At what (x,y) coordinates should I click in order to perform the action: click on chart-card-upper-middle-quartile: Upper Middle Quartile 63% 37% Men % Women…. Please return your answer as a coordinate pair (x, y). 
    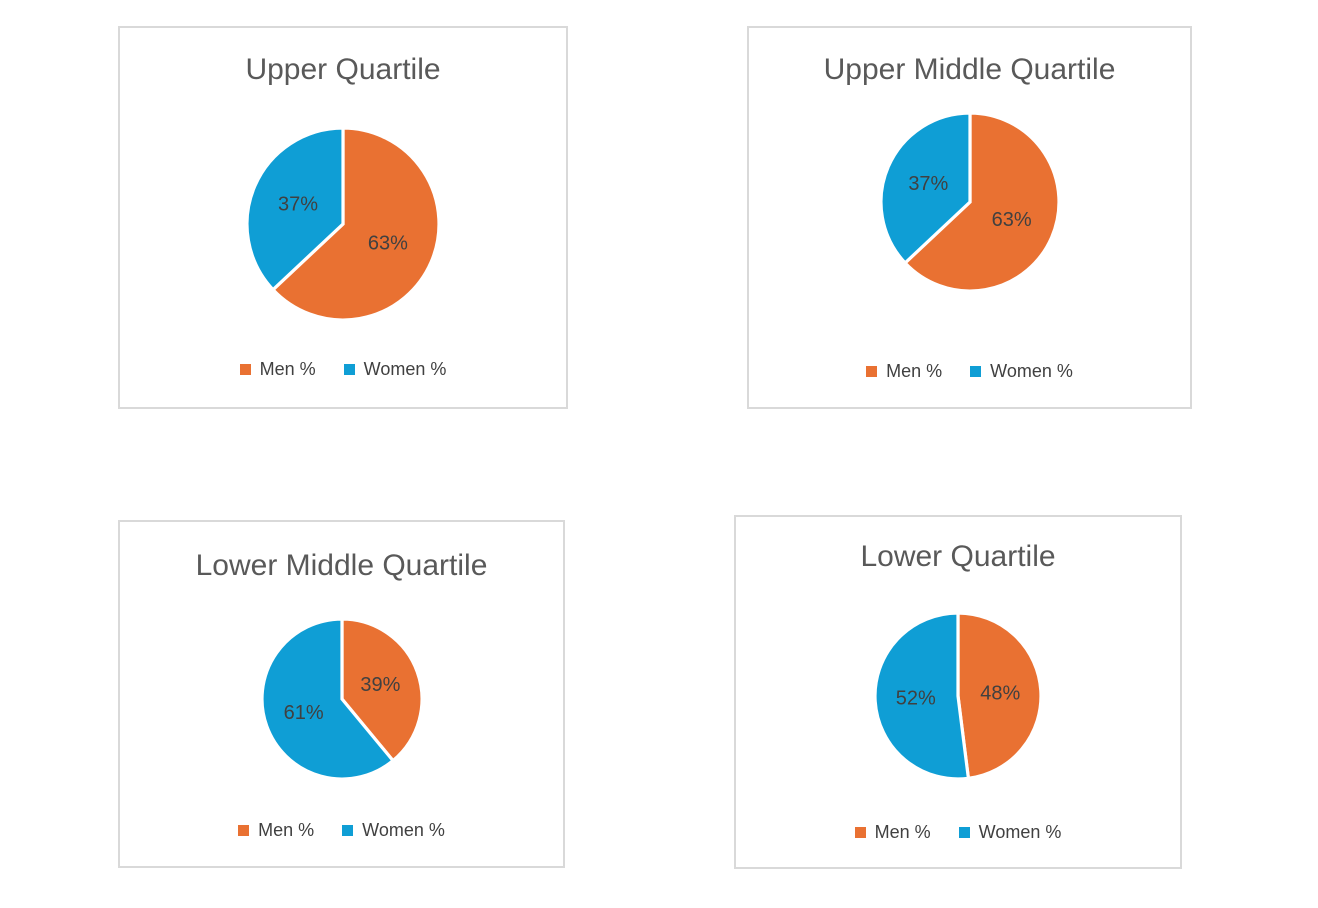
    Looking at the image, I should click on (969, 217).